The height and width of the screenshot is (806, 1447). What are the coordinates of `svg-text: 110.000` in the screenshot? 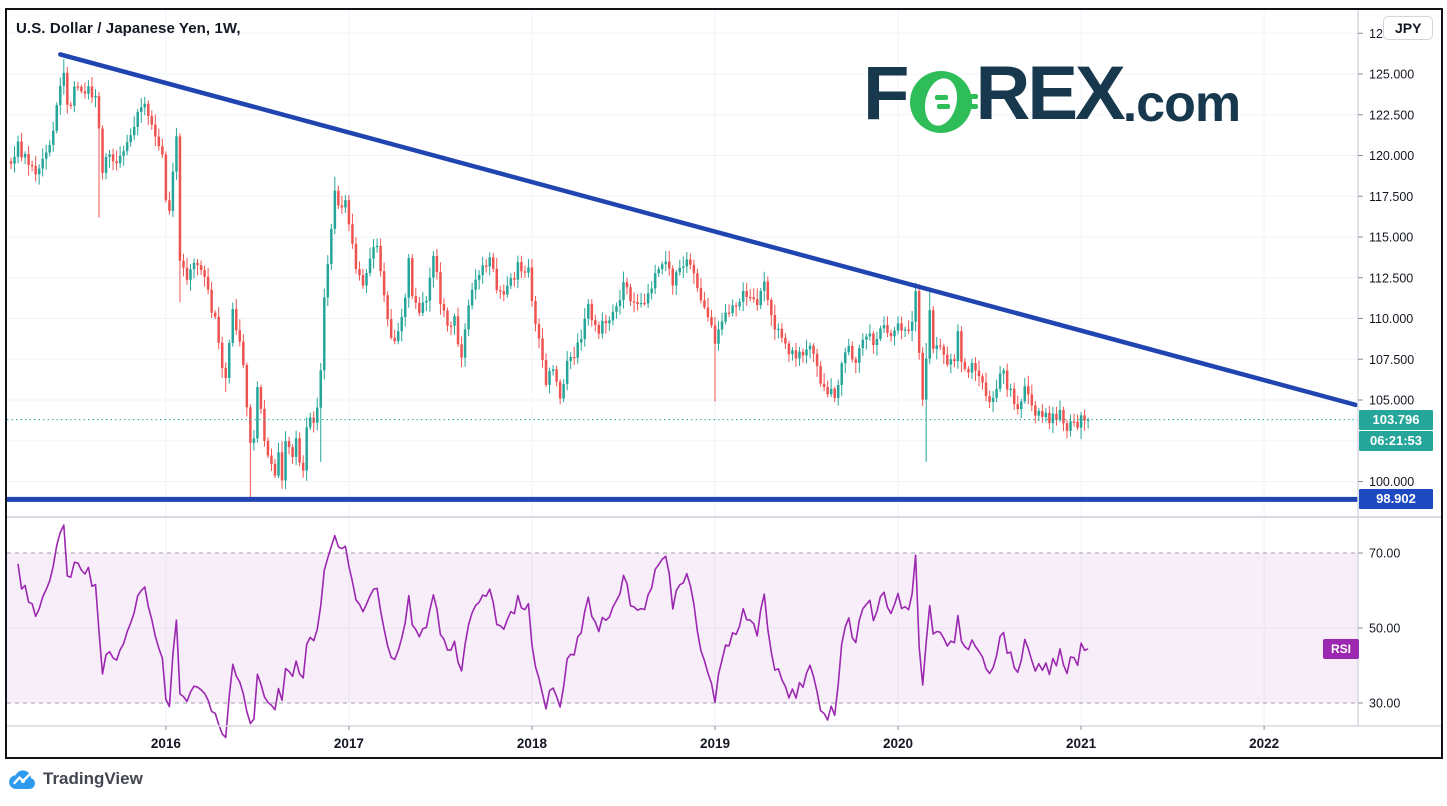 It's located at (1391, 319).